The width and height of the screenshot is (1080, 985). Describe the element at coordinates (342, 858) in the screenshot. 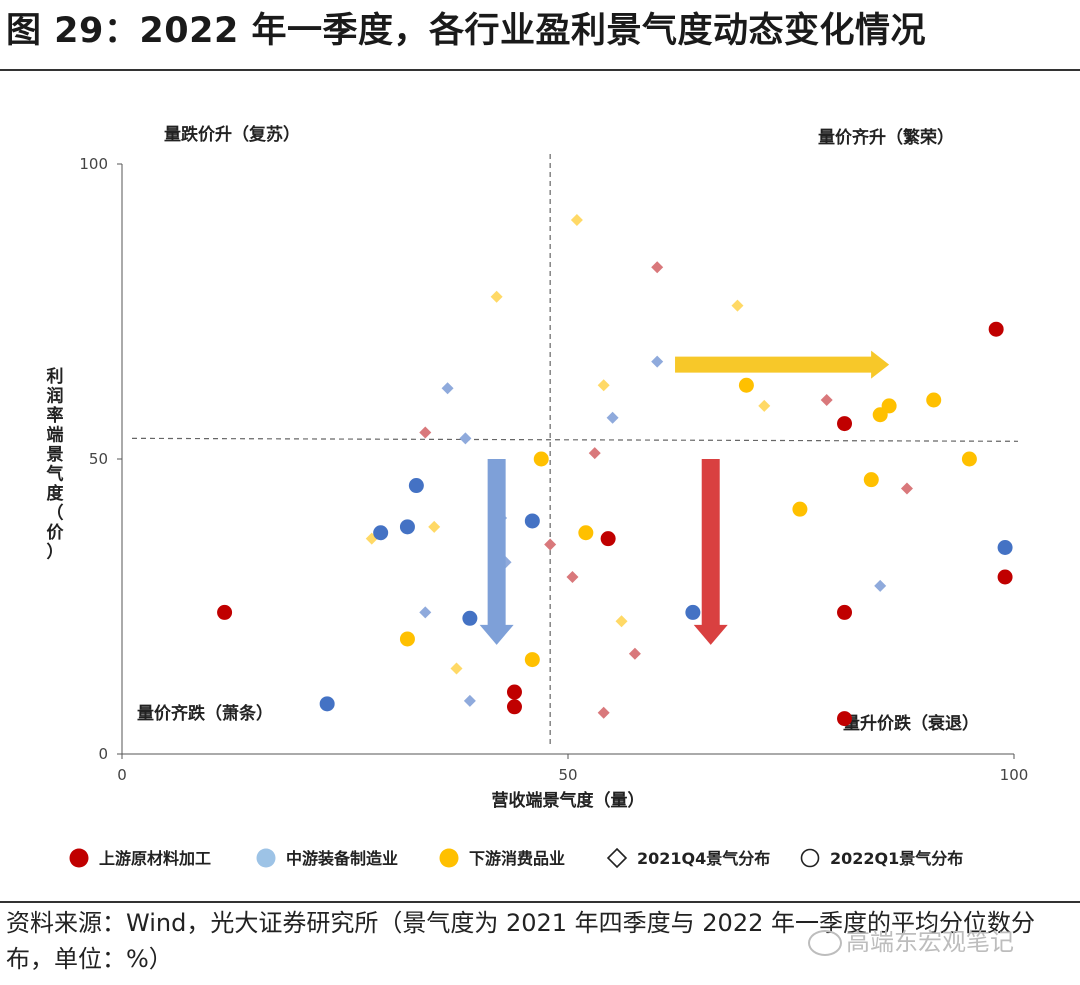

I see `legend-midstream-label: 中游装备制造业` at that location.